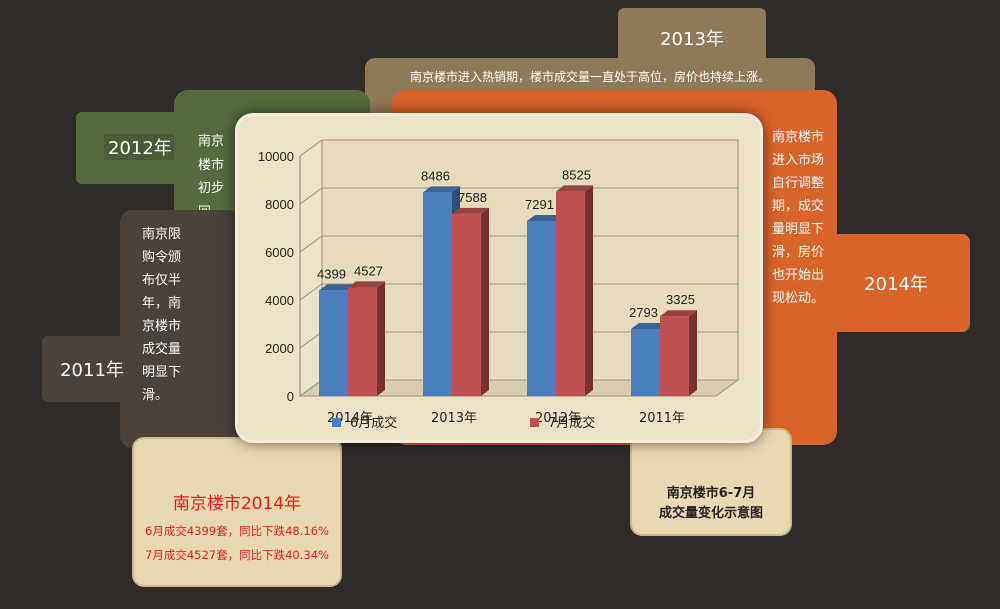 The height and width of the screenshot is (609, 1000). Describe the element at coordinates (368, 270) in the screenshot. I see `data-label: 4527` at that location.